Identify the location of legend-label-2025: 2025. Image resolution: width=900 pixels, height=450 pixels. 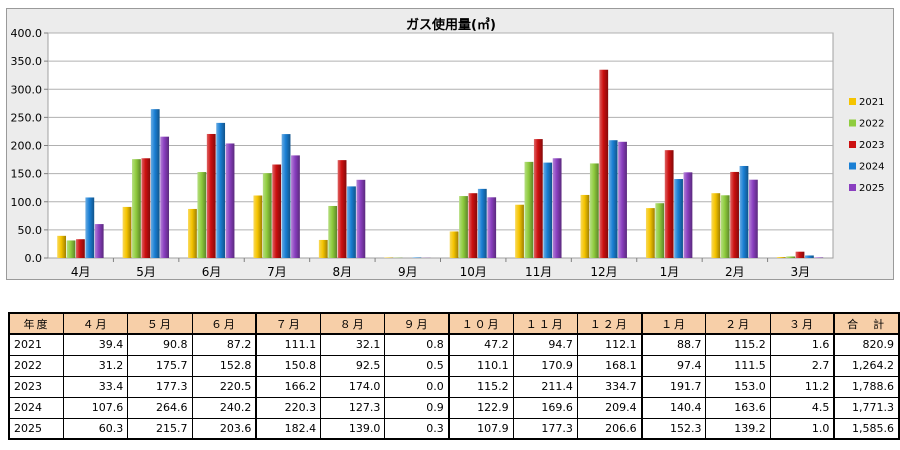
(871, 188).